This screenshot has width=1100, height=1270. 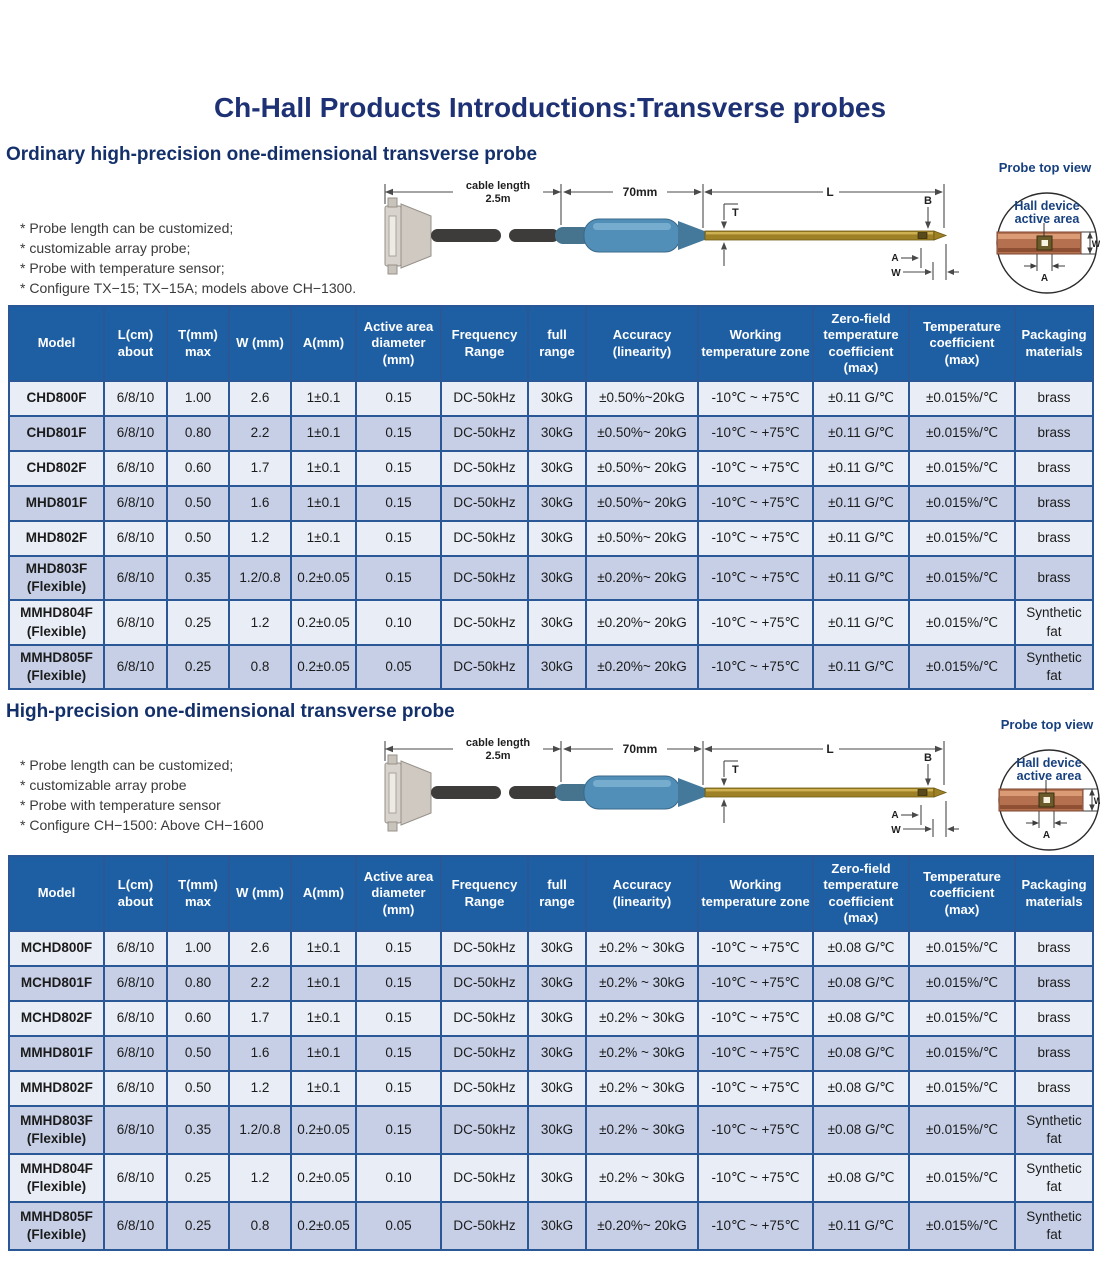 What do you see at coordinates (642, 433) in the screenshot?
I see `spec-cell: ±0.50%~ 20kG` at bounding box center [642, 433].